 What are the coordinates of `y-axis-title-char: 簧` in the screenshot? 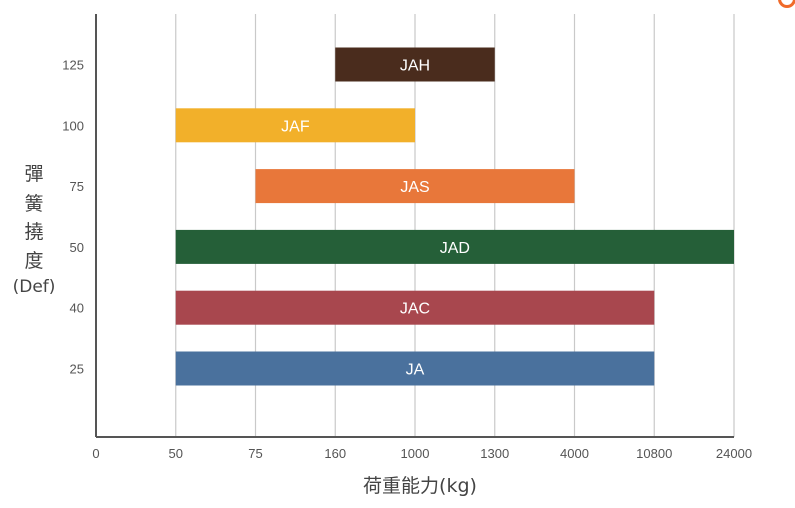 It's located at (33, 204).